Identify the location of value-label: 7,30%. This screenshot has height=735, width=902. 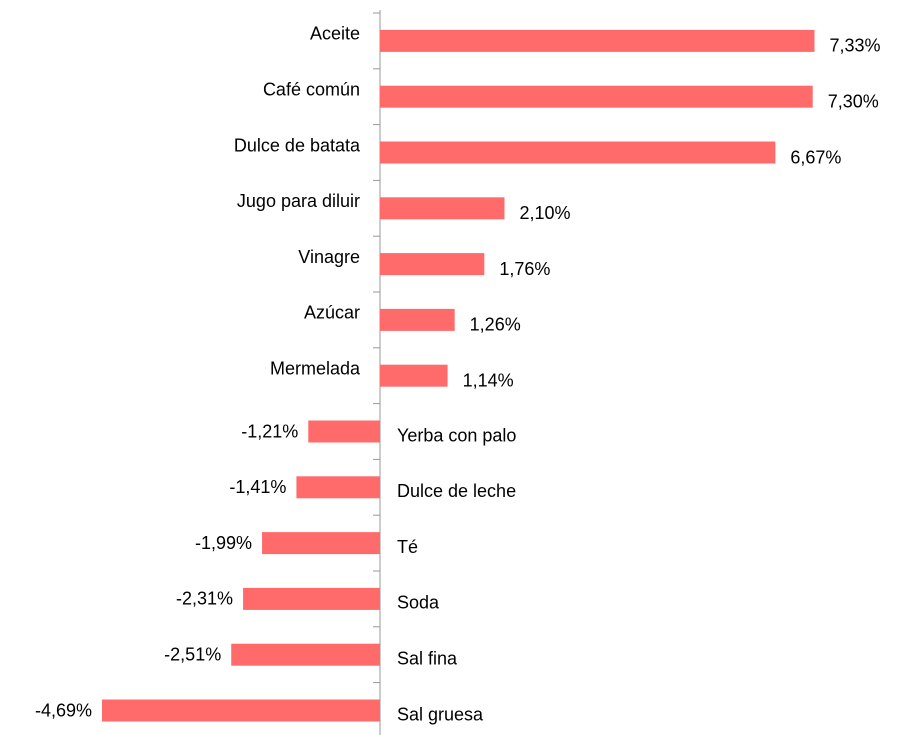
(853, 101).